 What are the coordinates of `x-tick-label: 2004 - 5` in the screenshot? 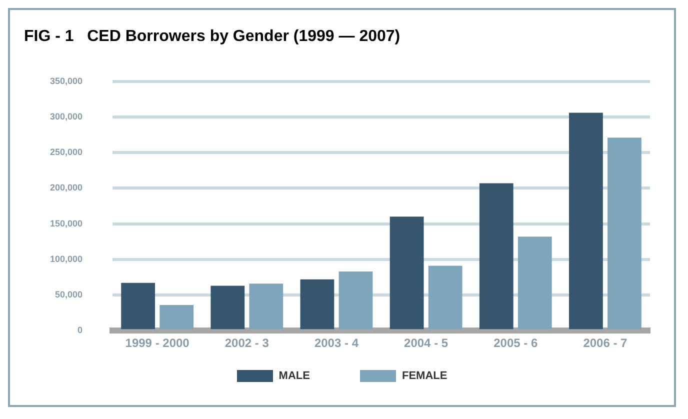 It's located at (426, 343).